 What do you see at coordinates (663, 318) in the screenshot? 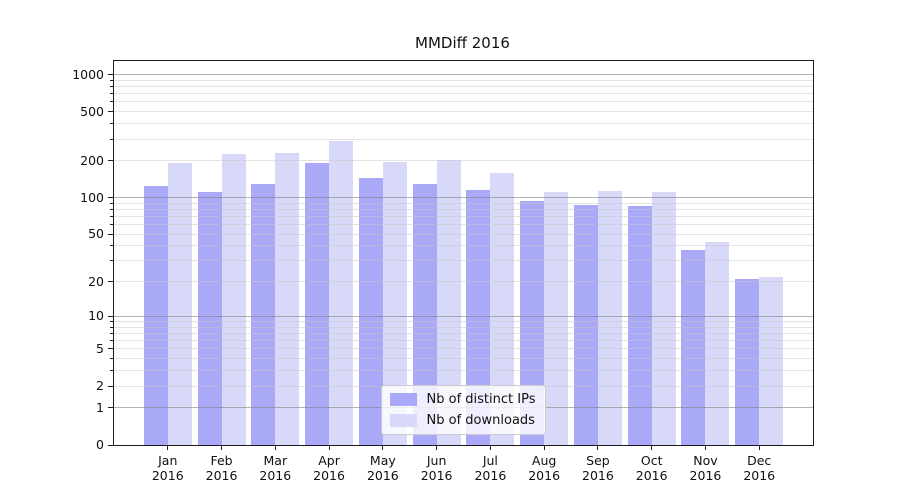
I see `bar-downloads-oct` at bounding box center [663, 318].